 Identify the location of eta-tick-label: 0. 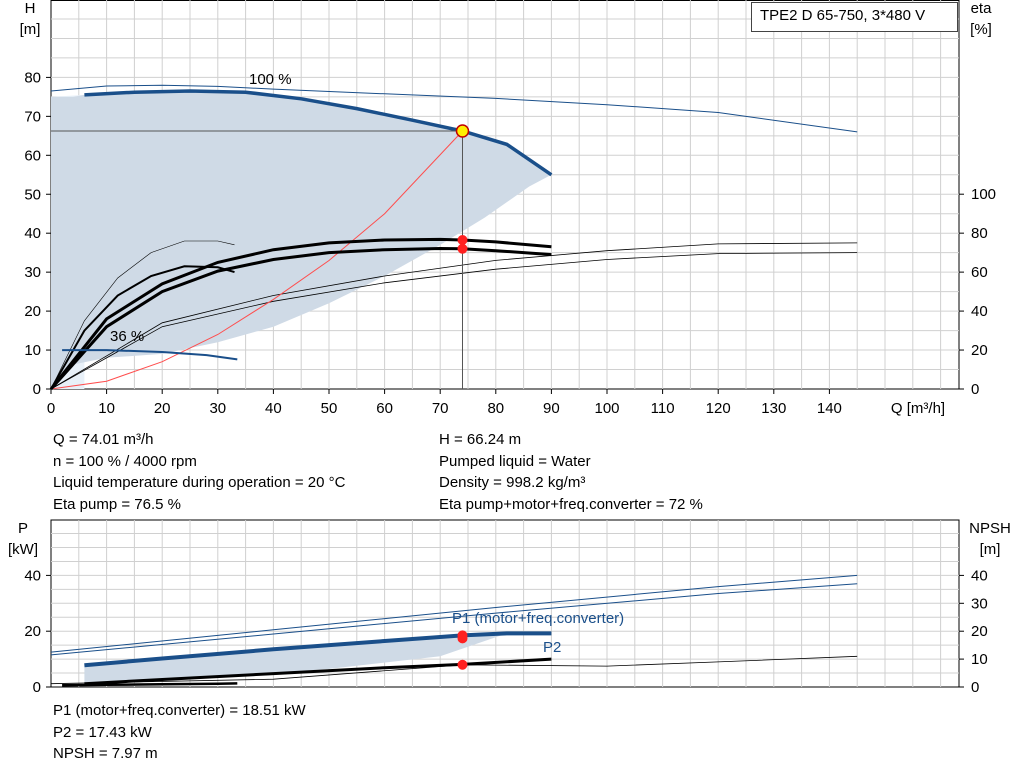
(975, 389).